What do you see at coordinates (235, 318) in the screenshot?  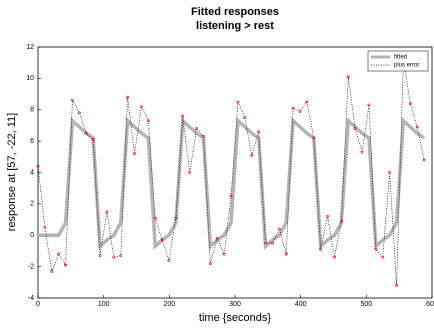 I see `x-axis-label: time {seconds}` at bounding box center [235, 318].